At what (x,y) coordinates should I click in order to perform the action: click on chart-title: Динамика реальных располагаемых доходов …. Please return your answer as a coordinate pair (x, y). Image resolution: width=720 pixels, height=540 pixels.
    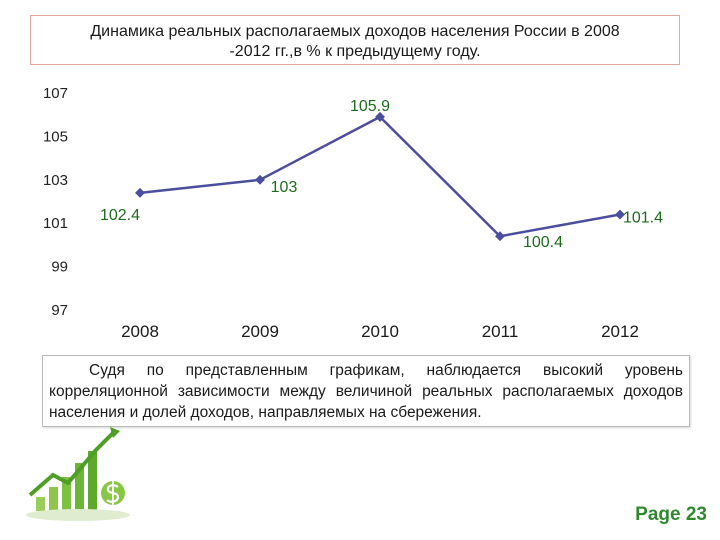
    Looking at the image, I should click on (355, 41).